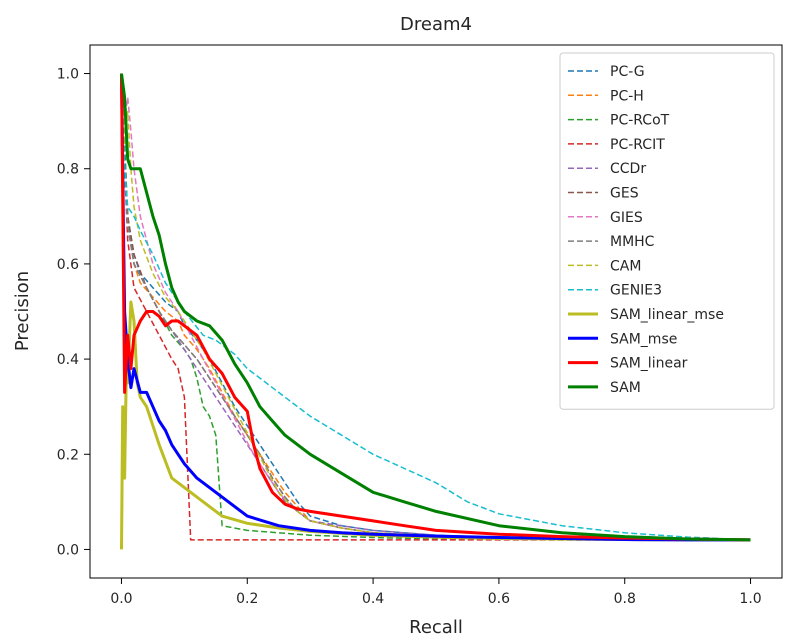 Image resolution: width=797 pixels, height=639 pixels. I want to click on legend-label-gies: GIES, so click(626, 218).